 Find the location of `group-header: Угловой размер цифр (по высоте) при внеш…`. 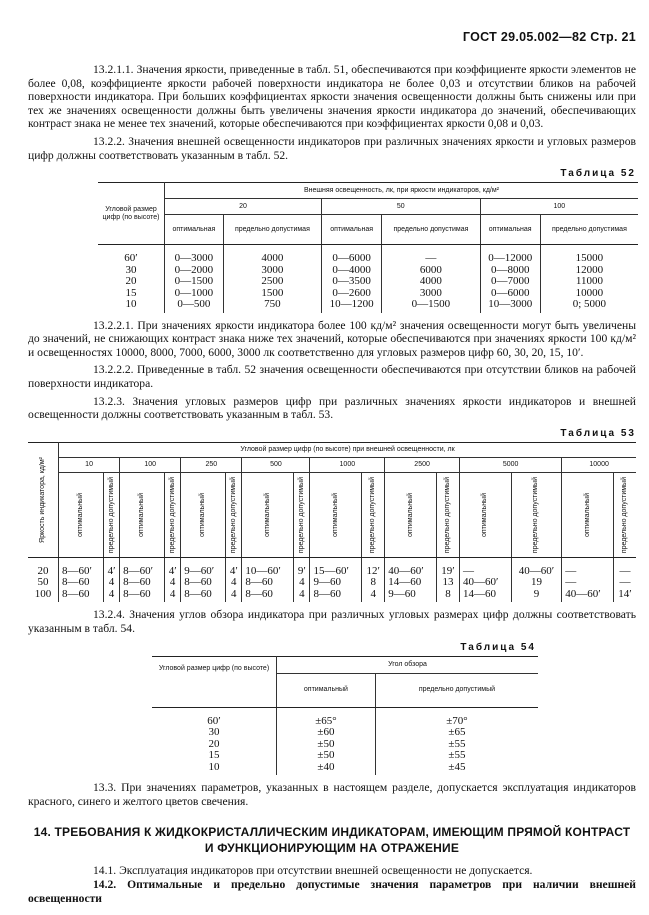

group-header: Угловой размер цифр (по высоте) при внеш… is located at coordinates (347, 450).